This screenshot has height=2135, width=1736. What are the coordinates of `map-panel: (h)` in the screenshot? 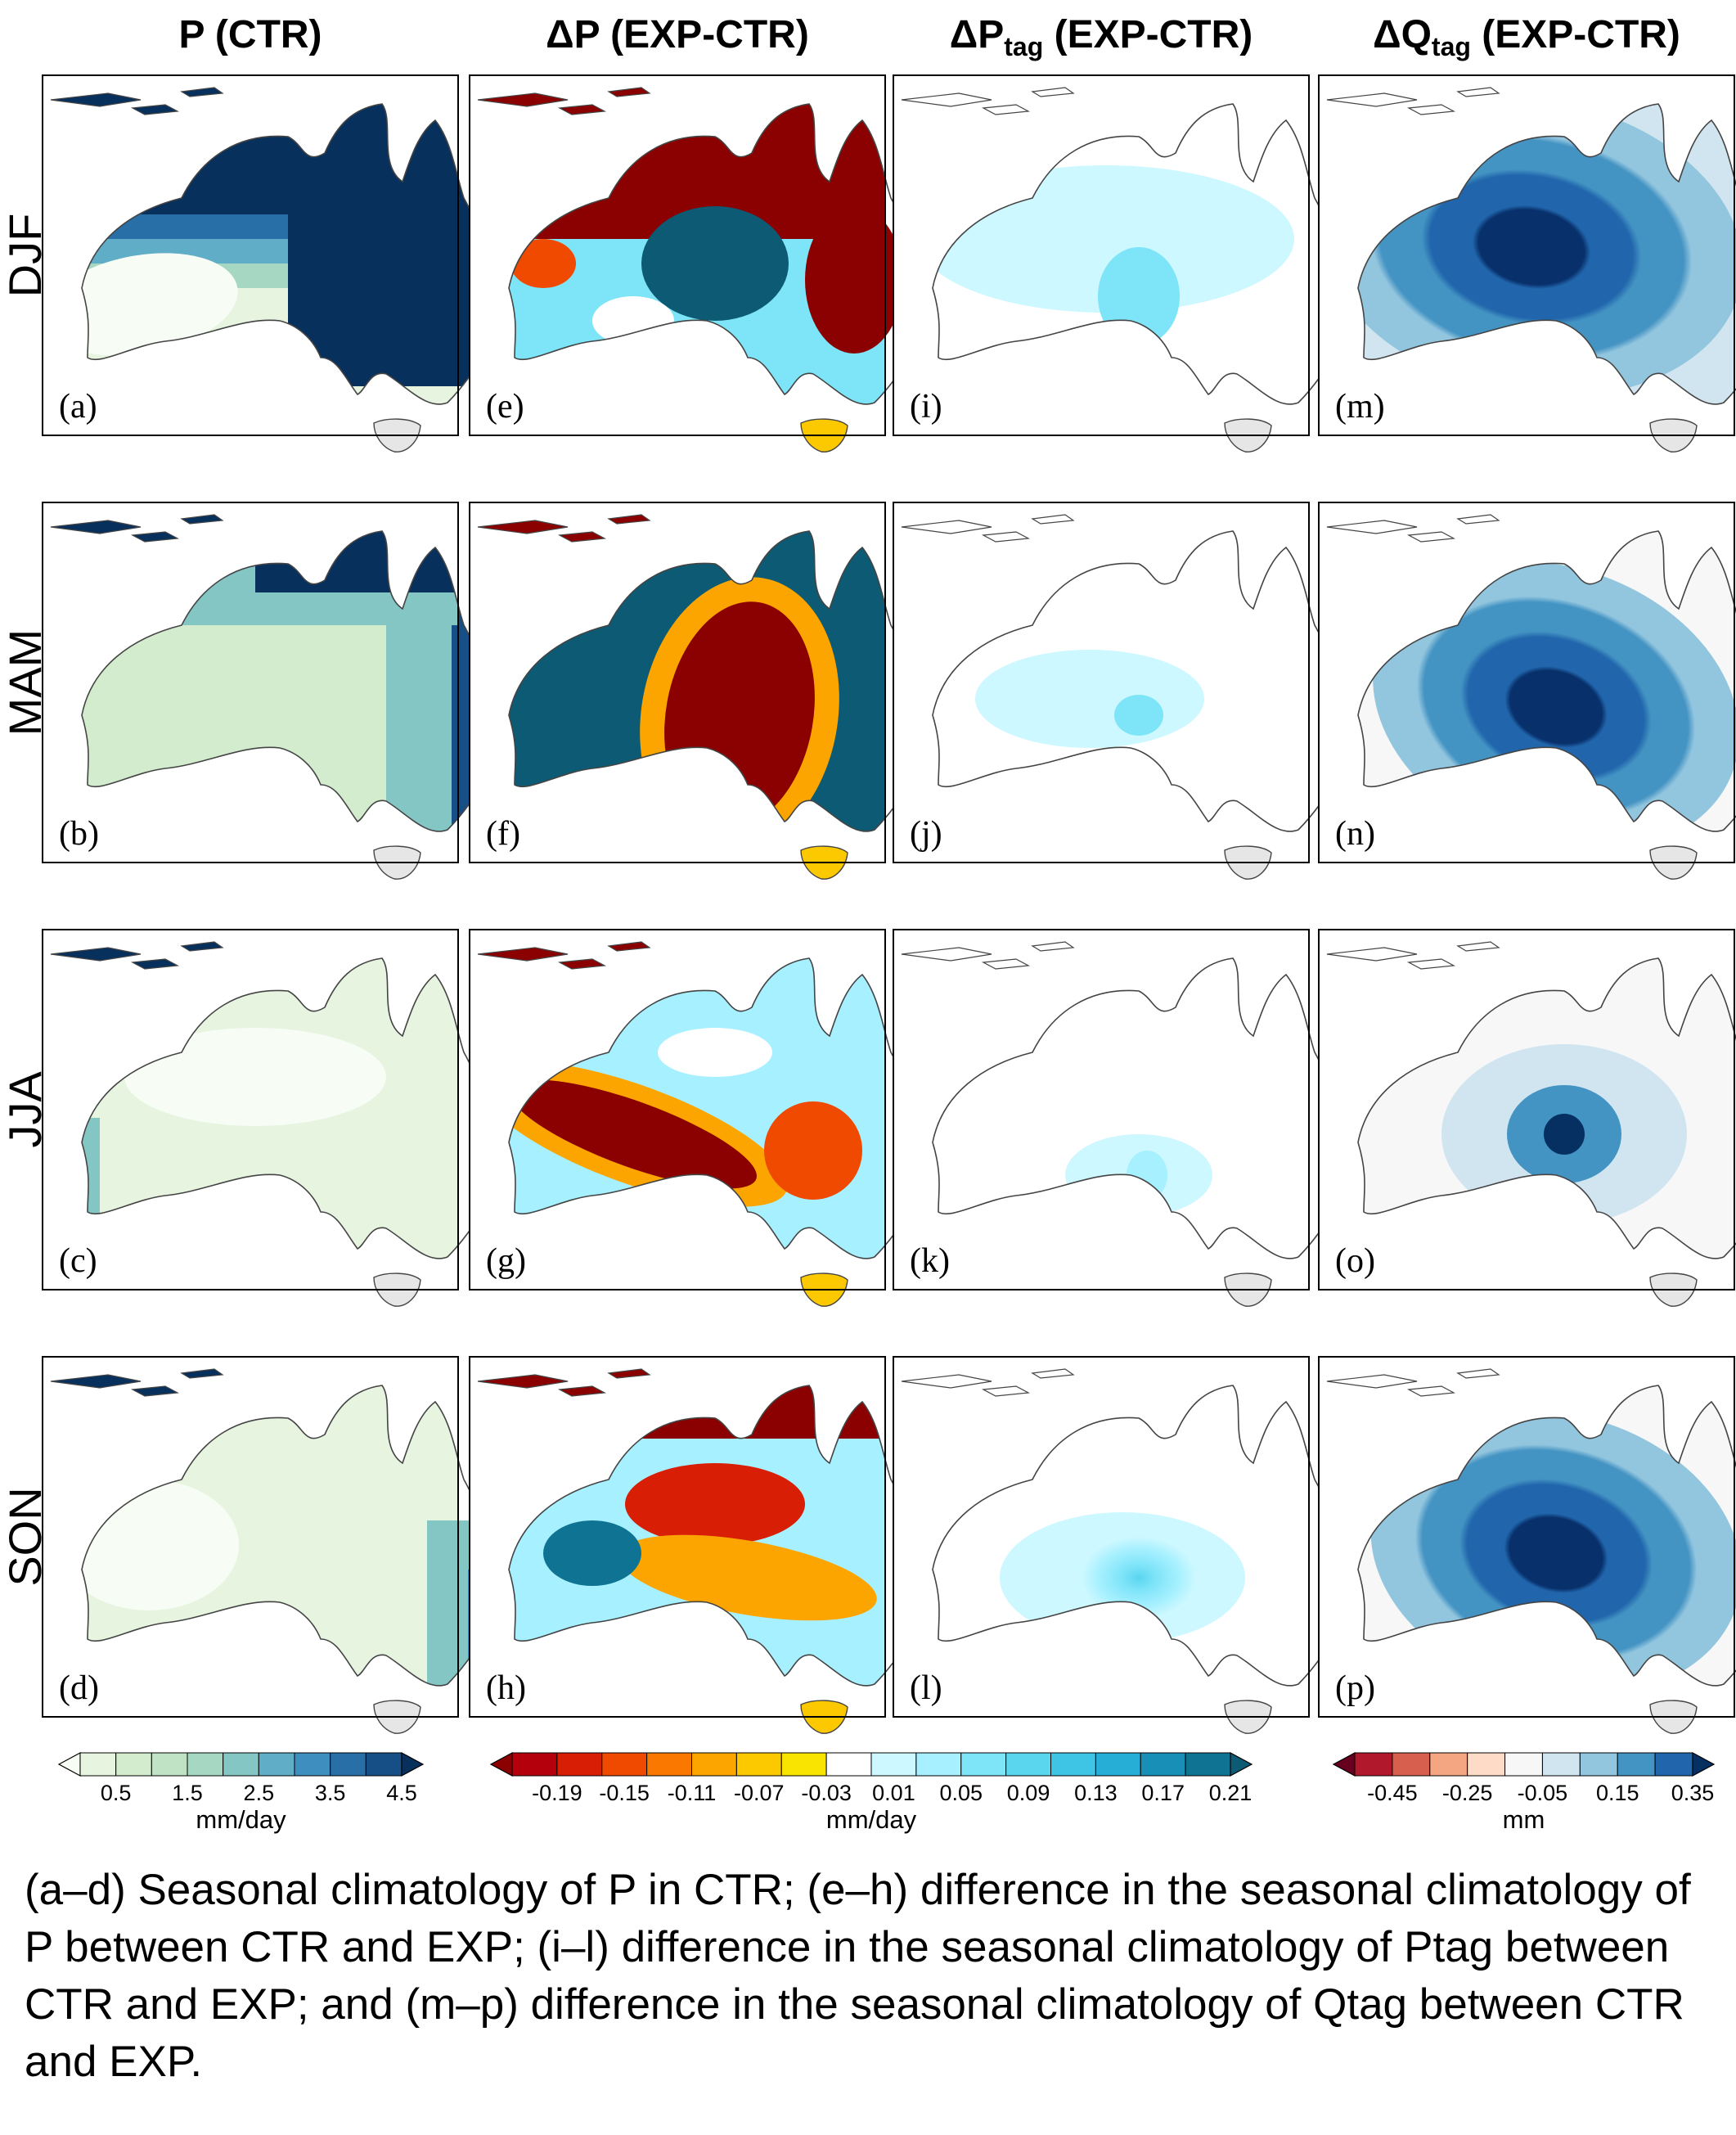 It's located at (701, 1545).